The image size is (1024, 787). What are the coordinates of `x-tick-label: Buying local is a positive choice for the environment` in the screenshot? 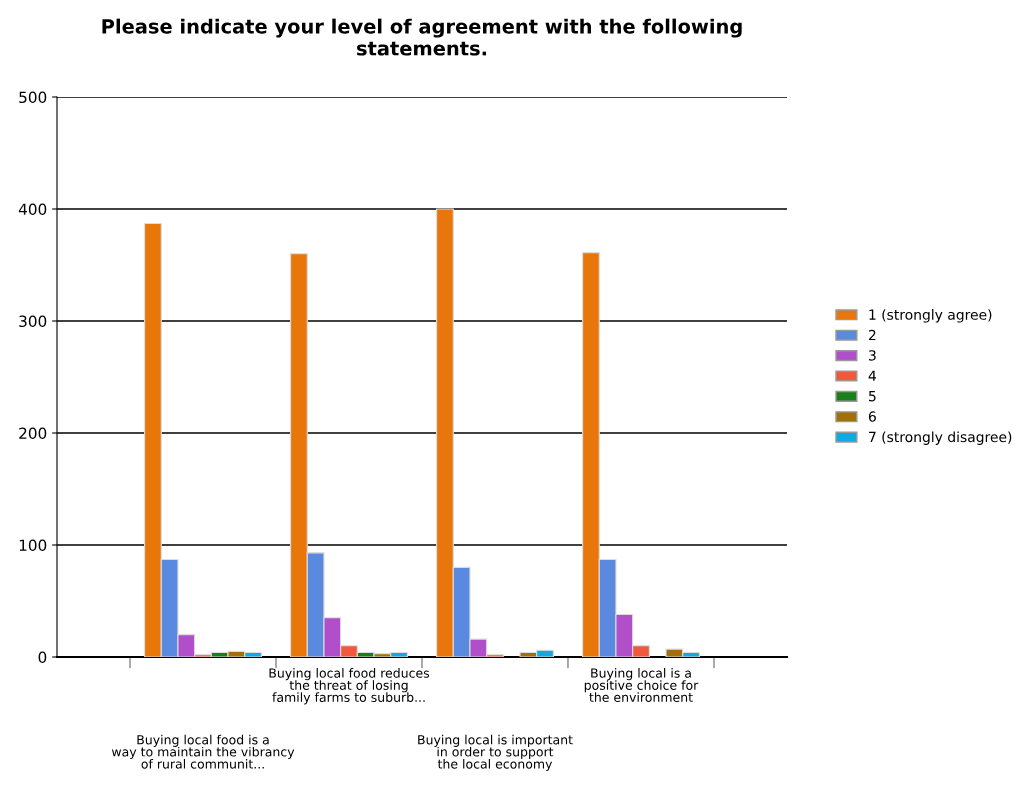 It's located at (641, 685).